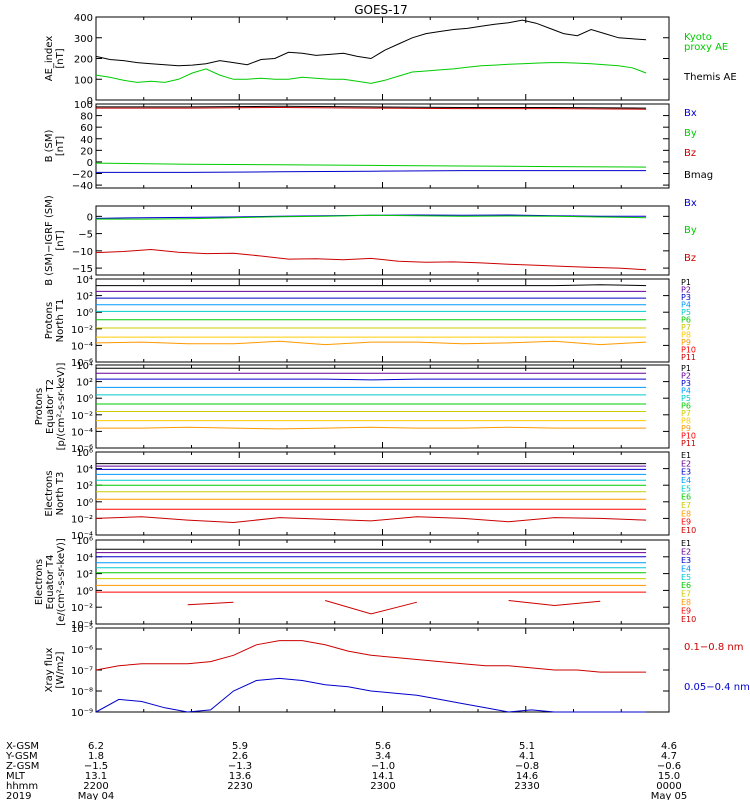  What do you see at coordinates (690, 203) in the screenshot?
I see `legend-entry: Bx` at bounding box center [690, 203].